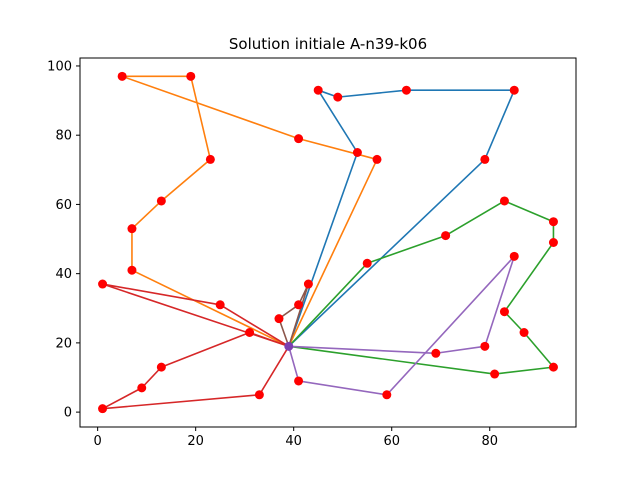 This screenshot has height=480, width=640. I want to click on x-tick-label: 0, so click(98, 441).